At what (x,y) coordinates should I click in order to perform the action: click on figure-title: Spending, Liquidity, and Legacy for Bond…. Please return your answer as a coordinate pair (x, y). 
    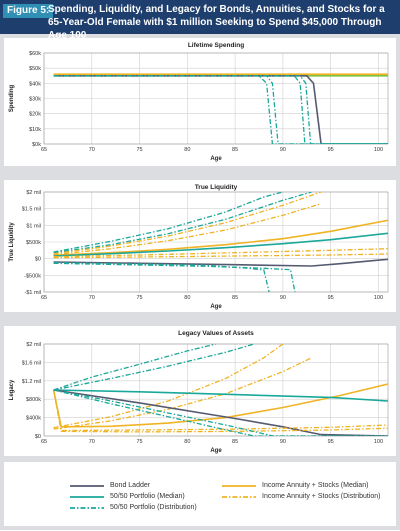
    Looking at the image, I should click on (216, 22).